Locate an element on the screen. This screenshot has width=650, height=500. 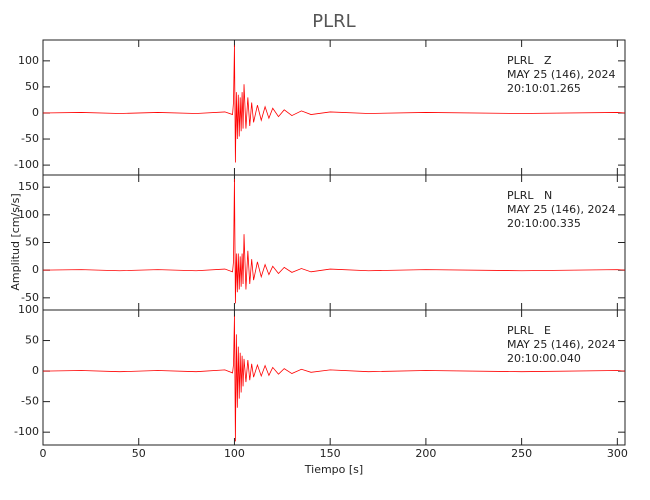
x-tick-label: 200 is located at coordinates (425, 453).